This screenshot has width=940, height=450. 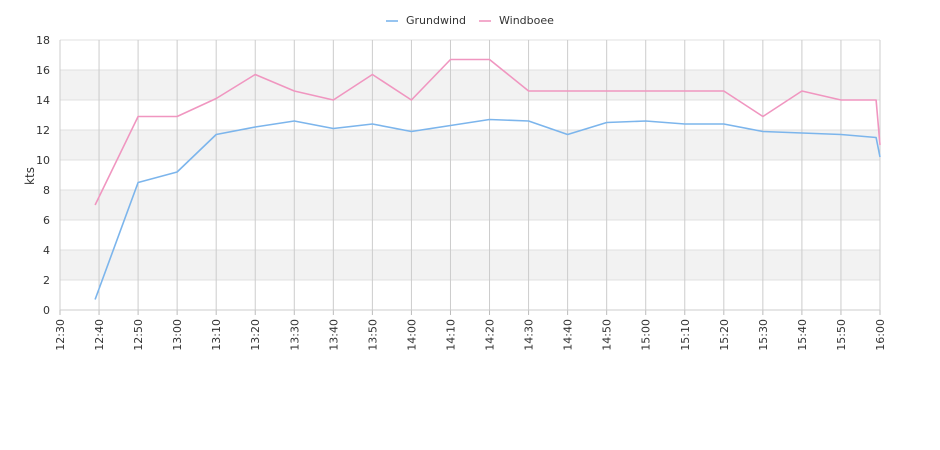 What do you see at coordinates (568, 335) in the screenshot?
I see `x-tick-label: 14:40` at bounding box center [568, 335].